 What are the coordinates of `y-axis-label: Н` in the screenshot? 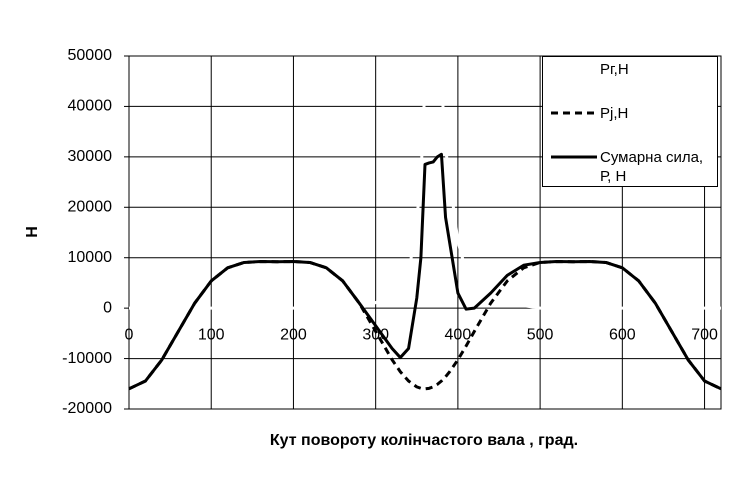 It's located at (32, 232).